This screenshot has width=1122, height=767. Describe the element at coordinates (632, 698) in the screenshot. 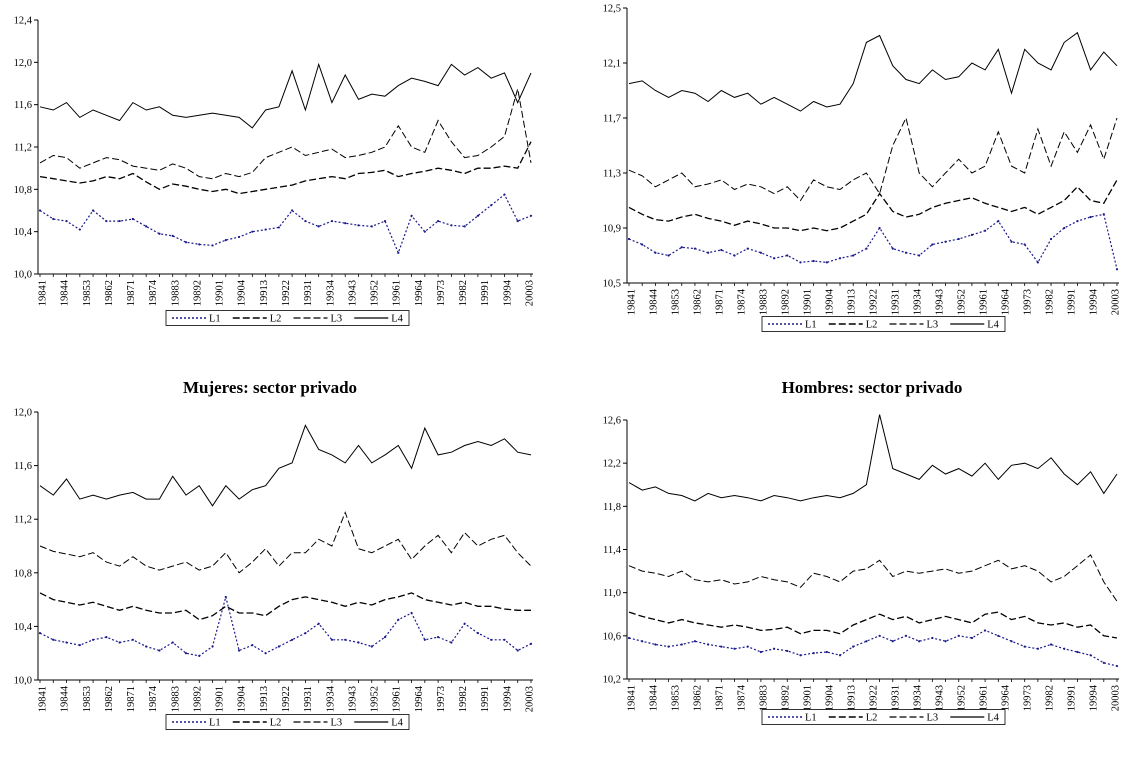

I see `x-tick-label: 19841` at that location.